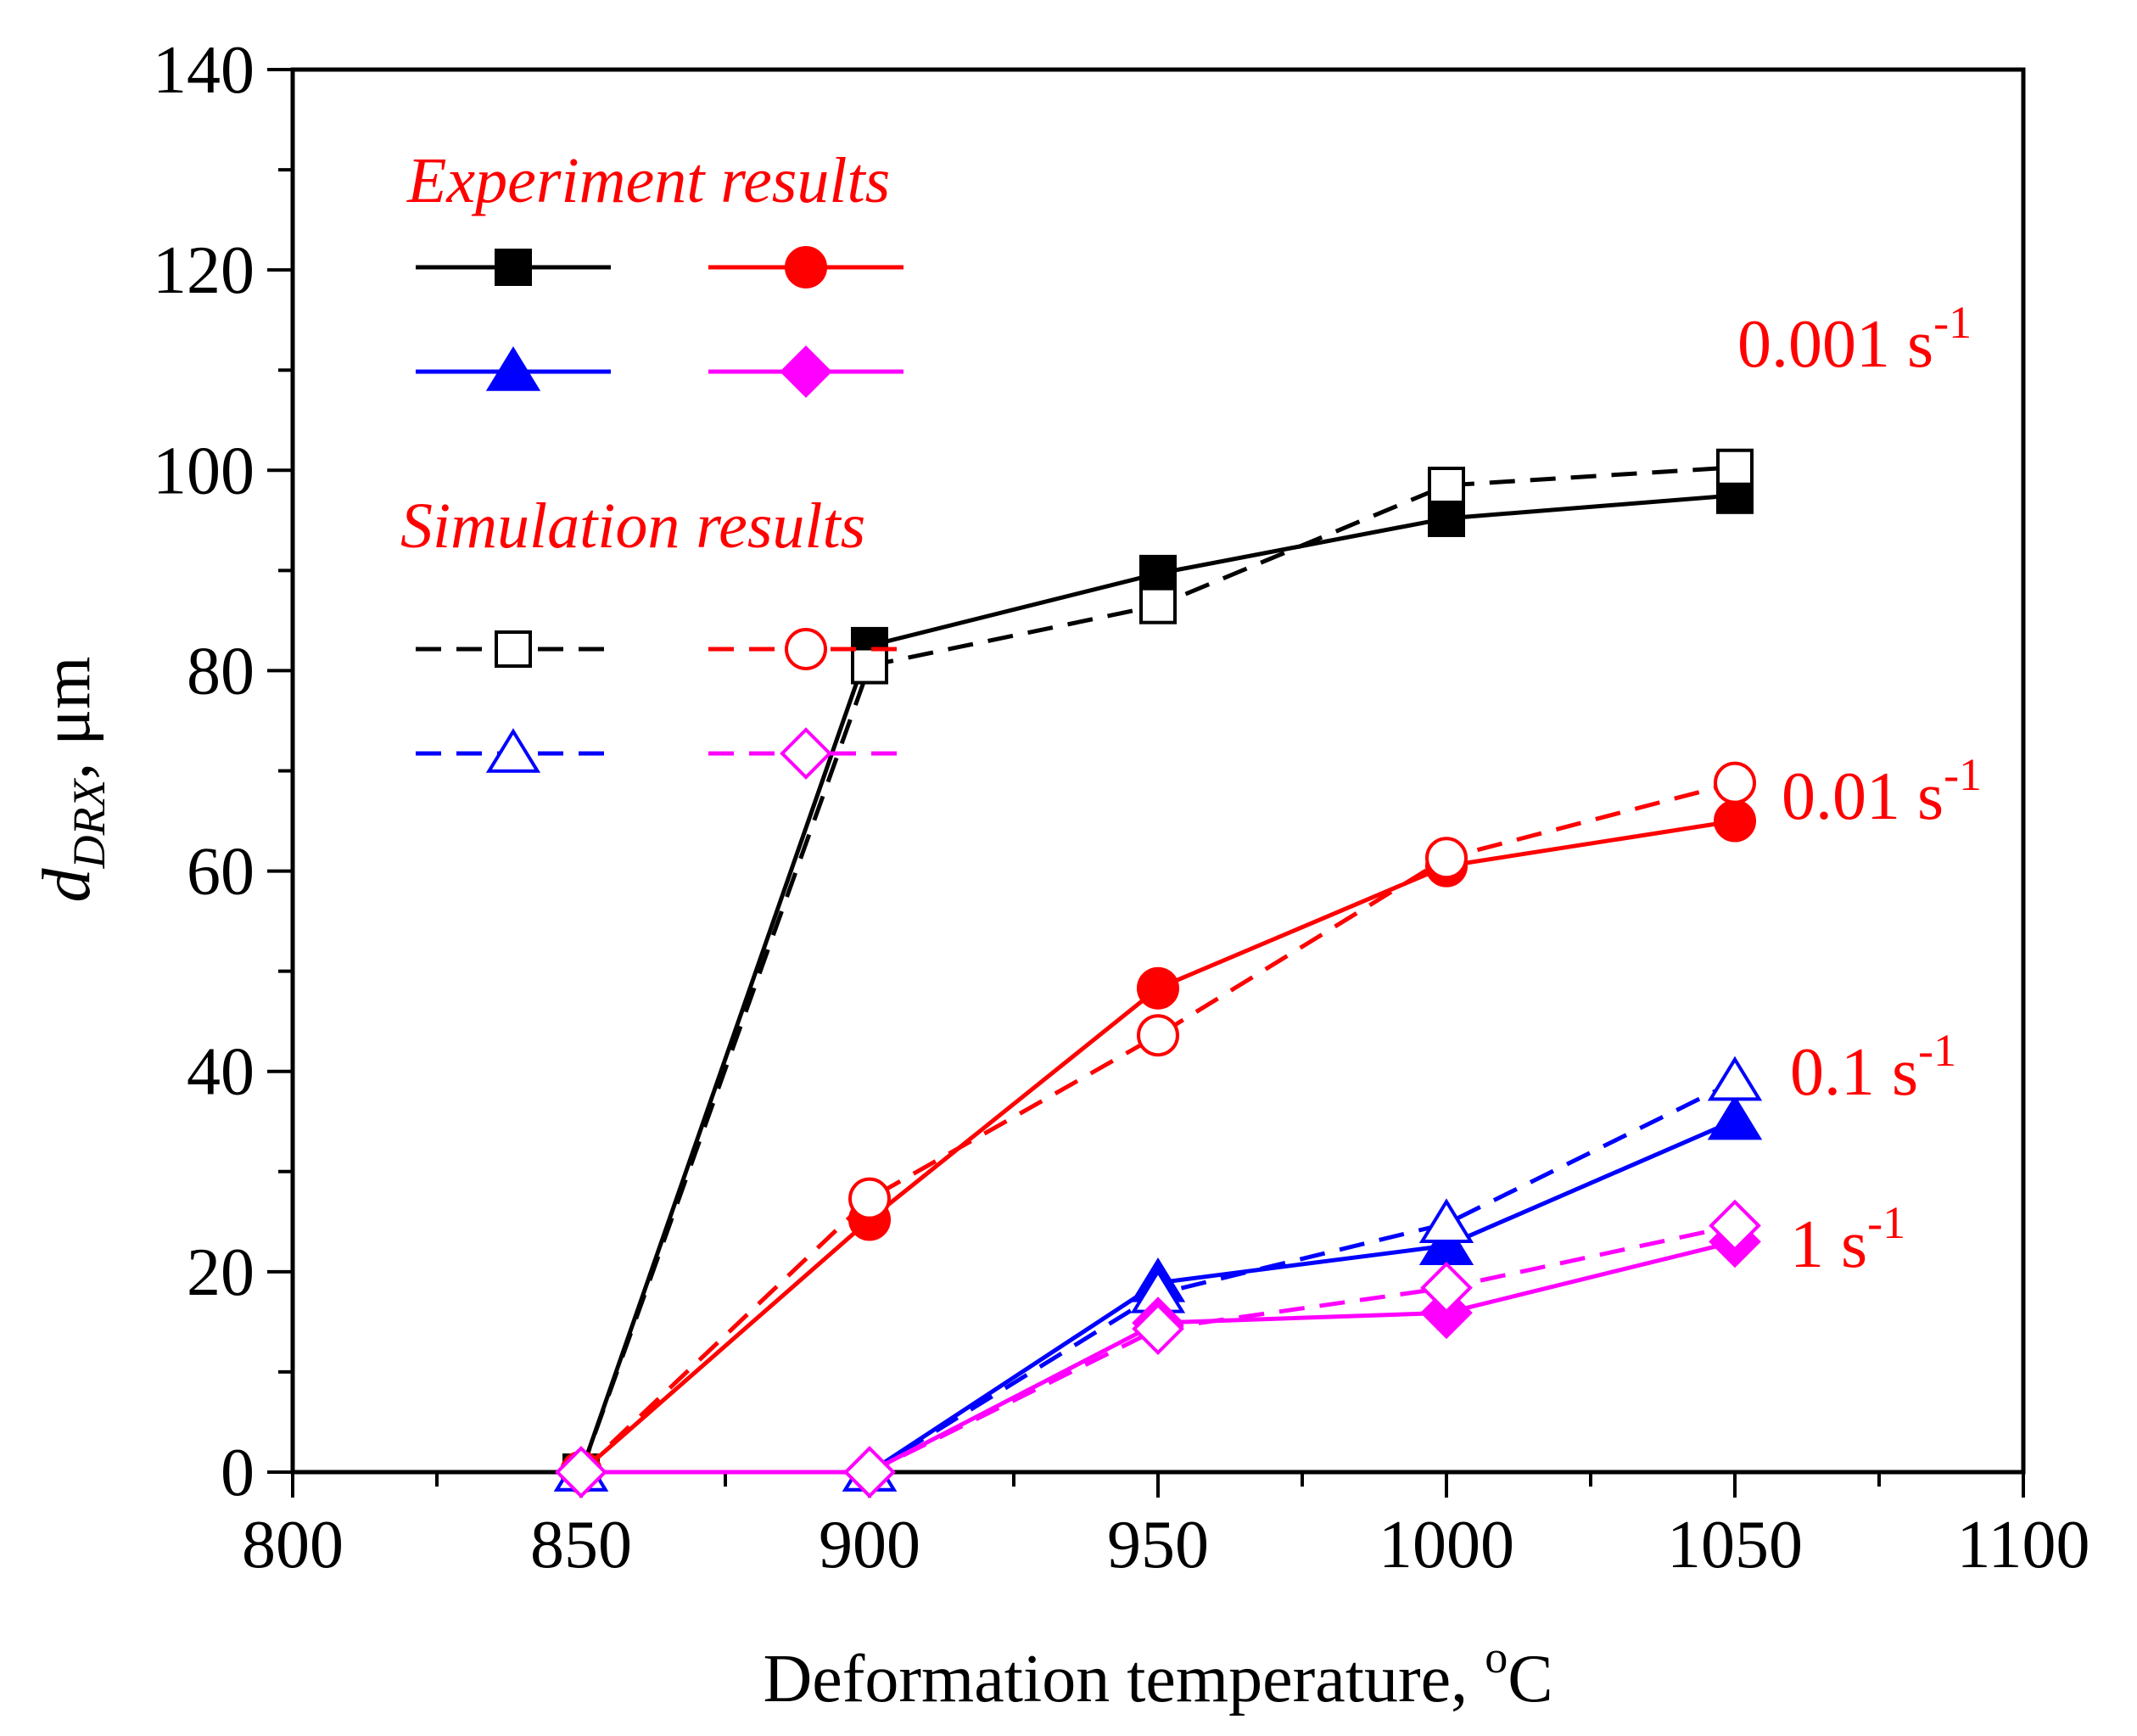 Image resolution: width=2137 pixels, height=1736 pixels. What do you see at coordinates (238, 1473) in the screenshot?
I see `y-tick-label: 0` at bounding box center [238, 1473].